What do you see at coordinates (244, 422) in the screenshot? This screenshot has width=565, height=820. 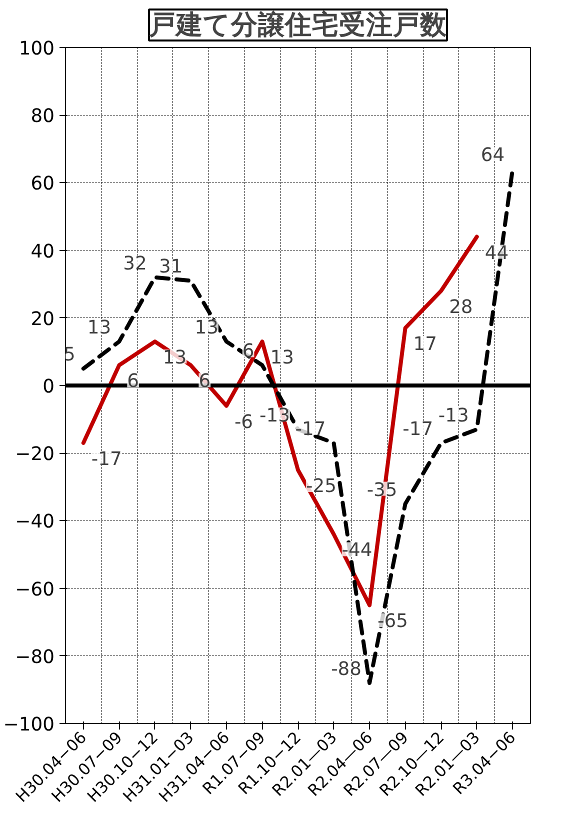 I see `data-label: -6` at bounding box center [244, 422].